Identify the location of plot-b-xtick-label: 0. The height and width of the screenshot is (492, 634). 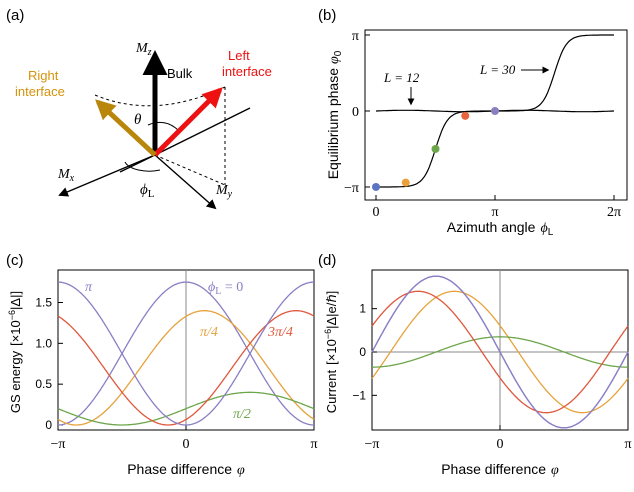
(376, 212).